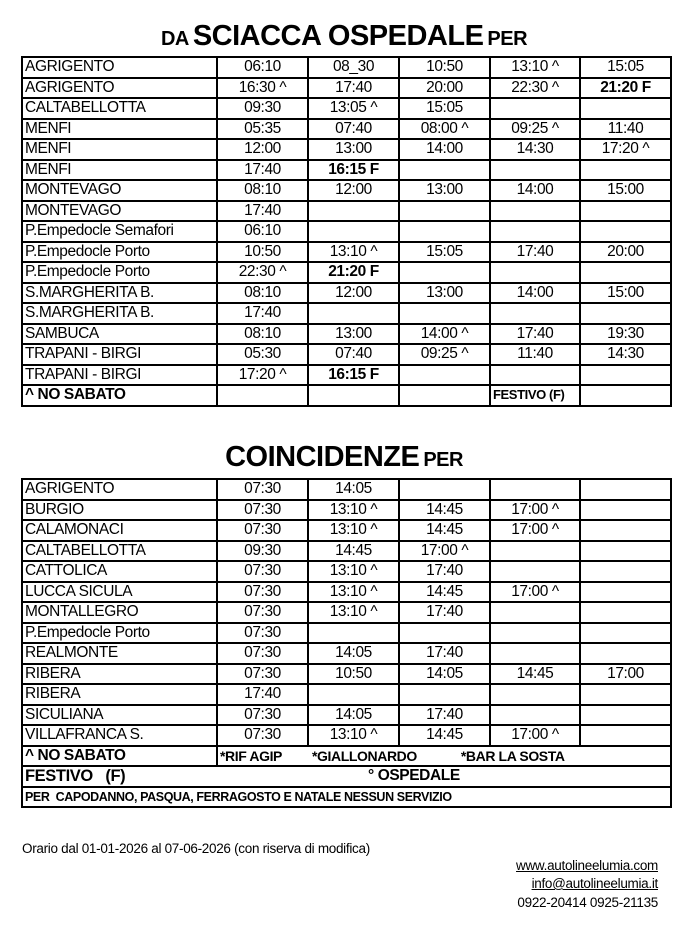 The height and width of the screenshot is (934, 688). What do you see at coordinates (353, 67) in the screenshot?
I see `time-cell: 08_30` at bounding box center [353, 67].